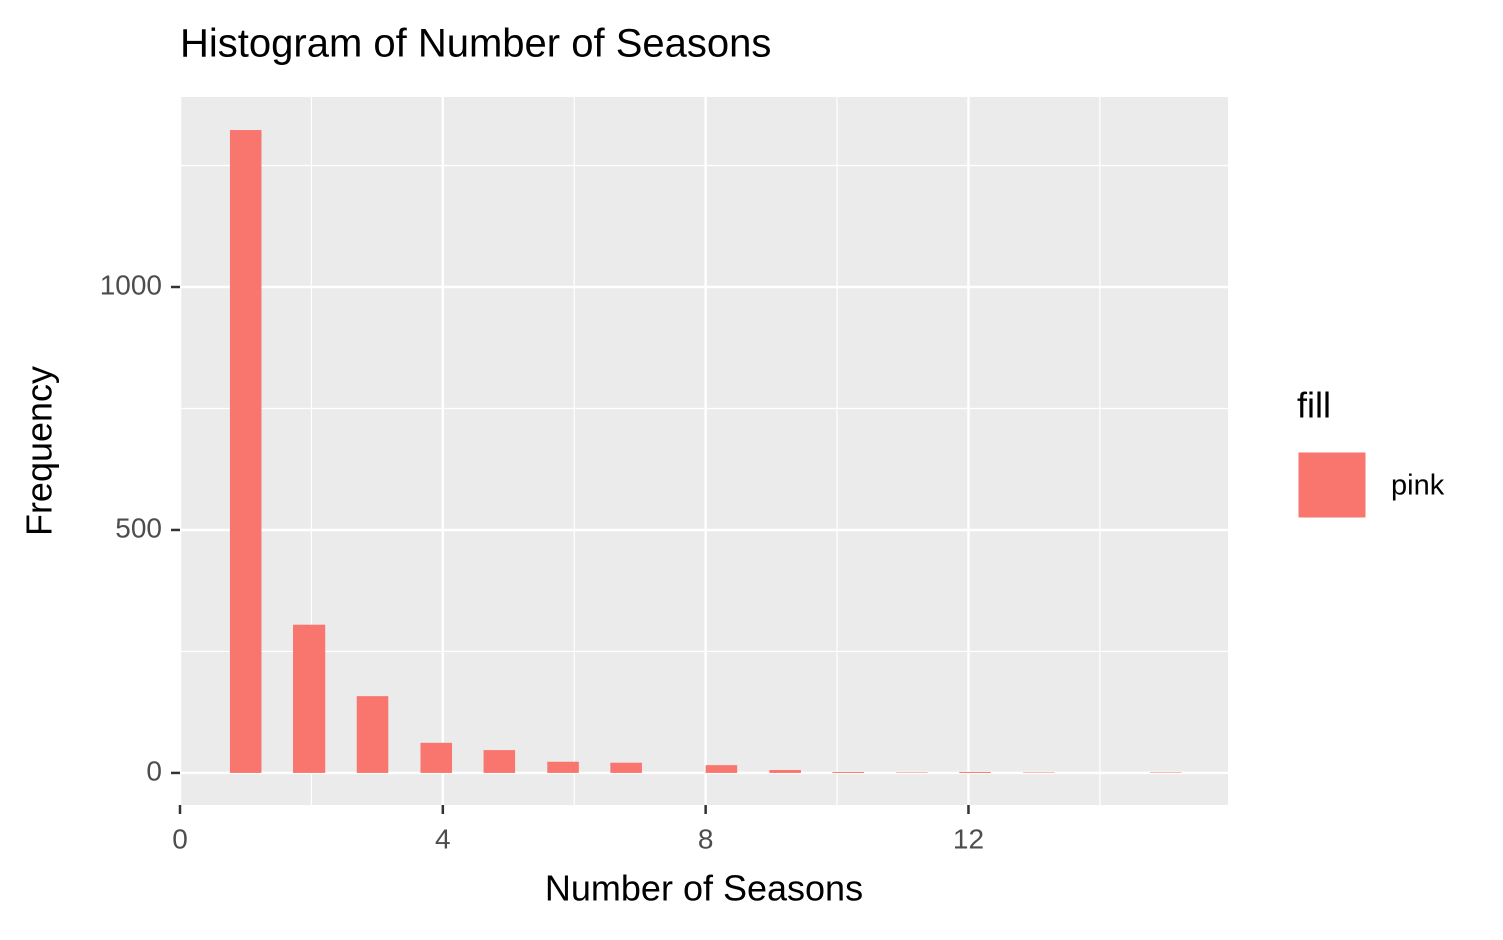 This screenshot has width=1503, height=940. Describe the element at coordinates (443, 838) in the screenshot. I see `x-tick-label: 4` at that location.